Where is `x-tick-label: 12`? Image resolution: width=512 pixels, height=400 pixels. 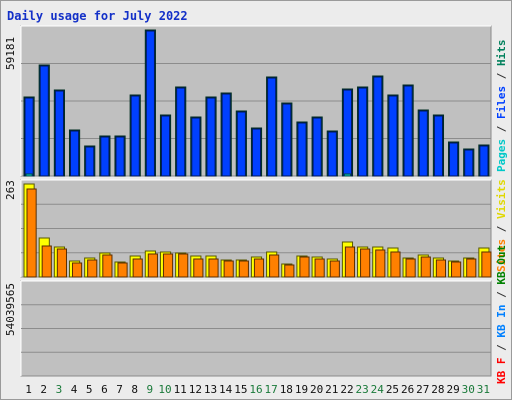 x-tick-label: 12 is located at coordinates (195, 389).